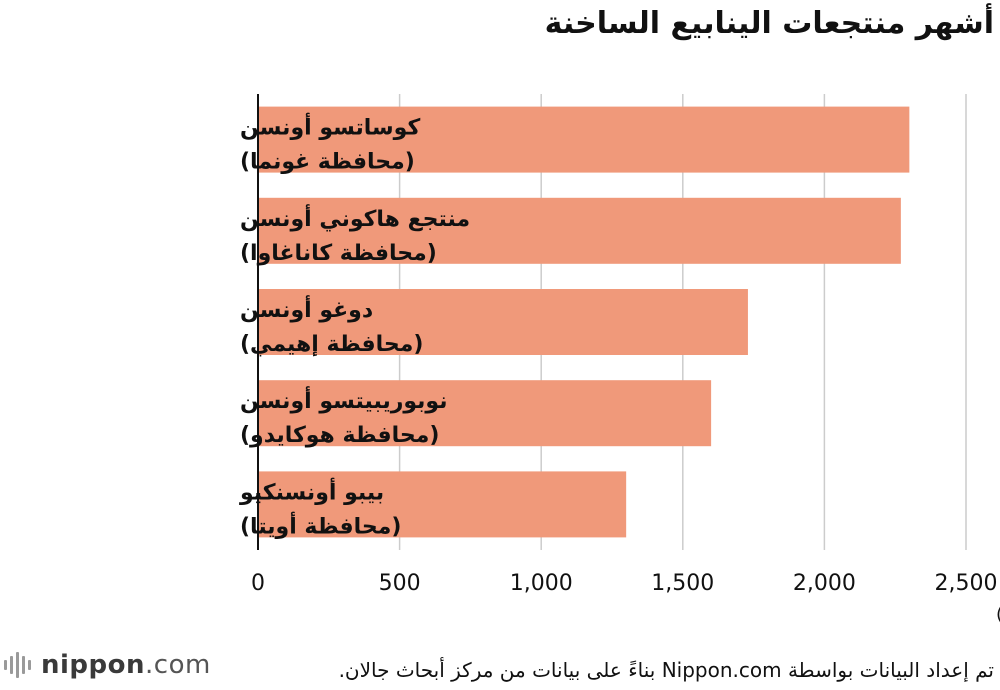 The width and height of the screenshot is (1000, 690). What do you see at coordinates (998, 614) in the screenshot?
I see `unit-label: (صوت)` at bounding box center [998, 614].